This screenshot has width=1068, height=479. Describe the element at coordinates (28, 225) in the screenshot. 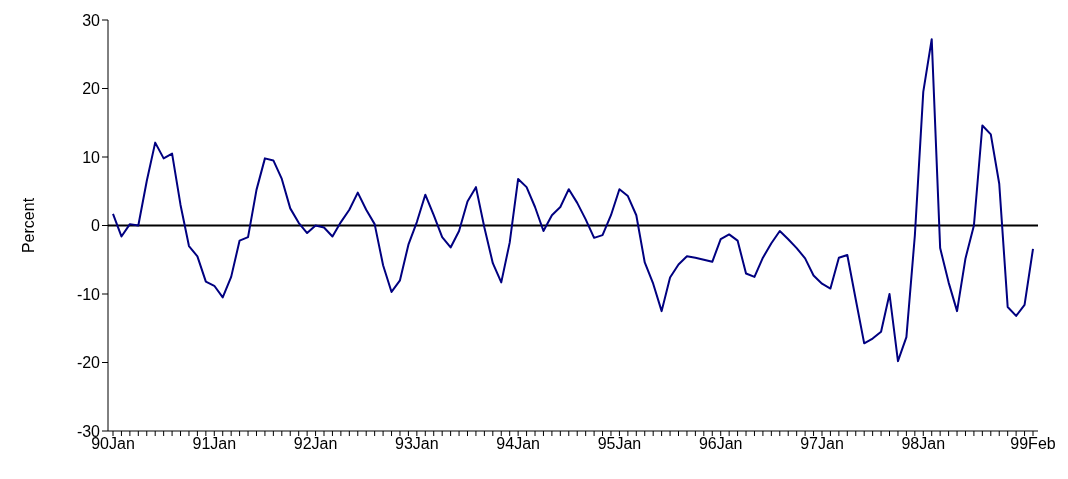

I see `y-axis-title: Percent` at that location.